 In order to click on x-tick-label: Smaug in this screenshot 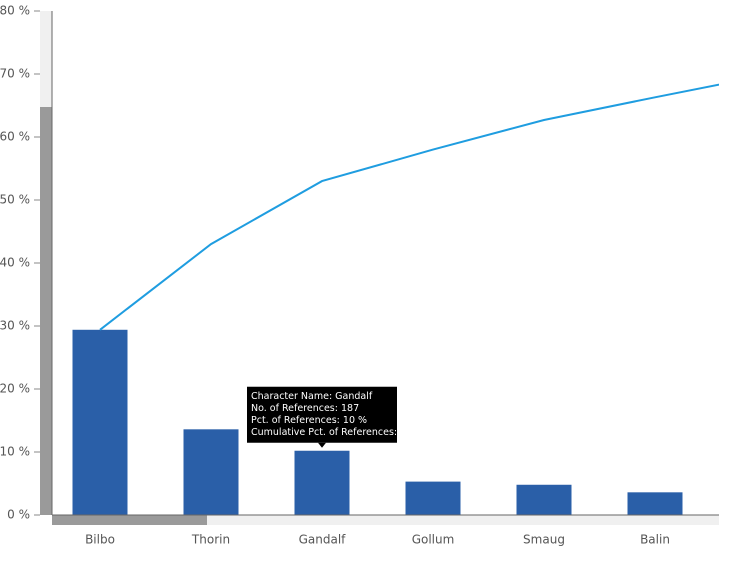, I will do `click(544, 540)`.